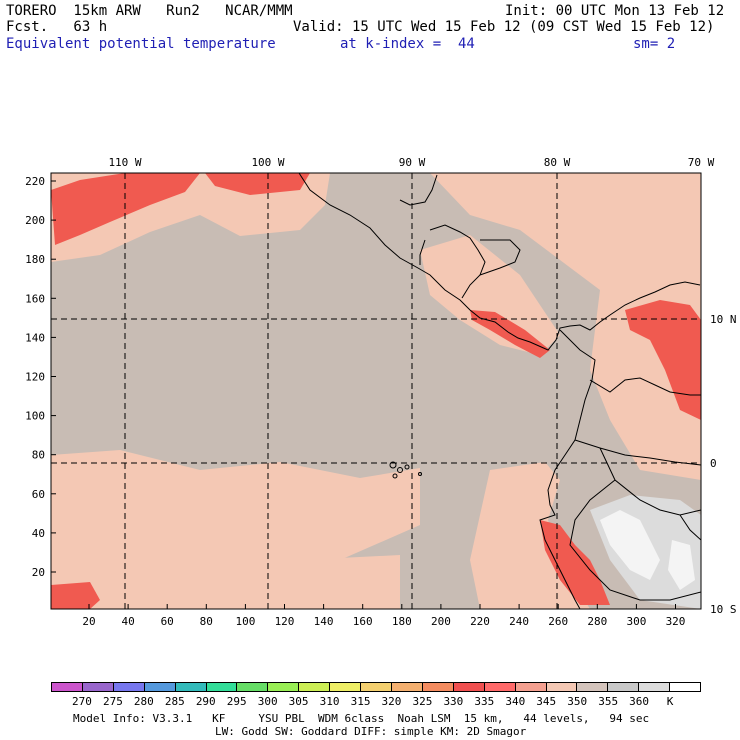  What do you see at coordinates (236, 701) in the screenshot?
I see `colorbar-label: 295` at bounding box center [236, 701].